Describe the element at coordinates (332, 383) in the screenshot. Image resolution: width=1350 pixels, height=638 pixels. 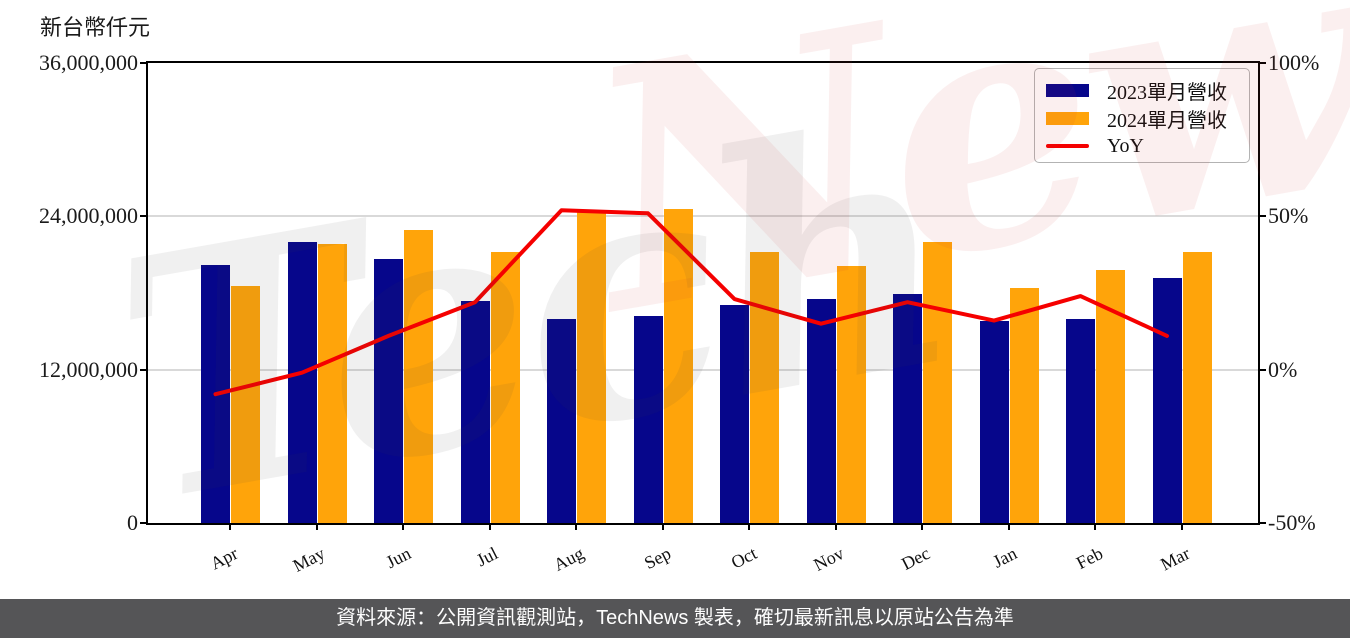
I see `bar-2024-may` at that location.